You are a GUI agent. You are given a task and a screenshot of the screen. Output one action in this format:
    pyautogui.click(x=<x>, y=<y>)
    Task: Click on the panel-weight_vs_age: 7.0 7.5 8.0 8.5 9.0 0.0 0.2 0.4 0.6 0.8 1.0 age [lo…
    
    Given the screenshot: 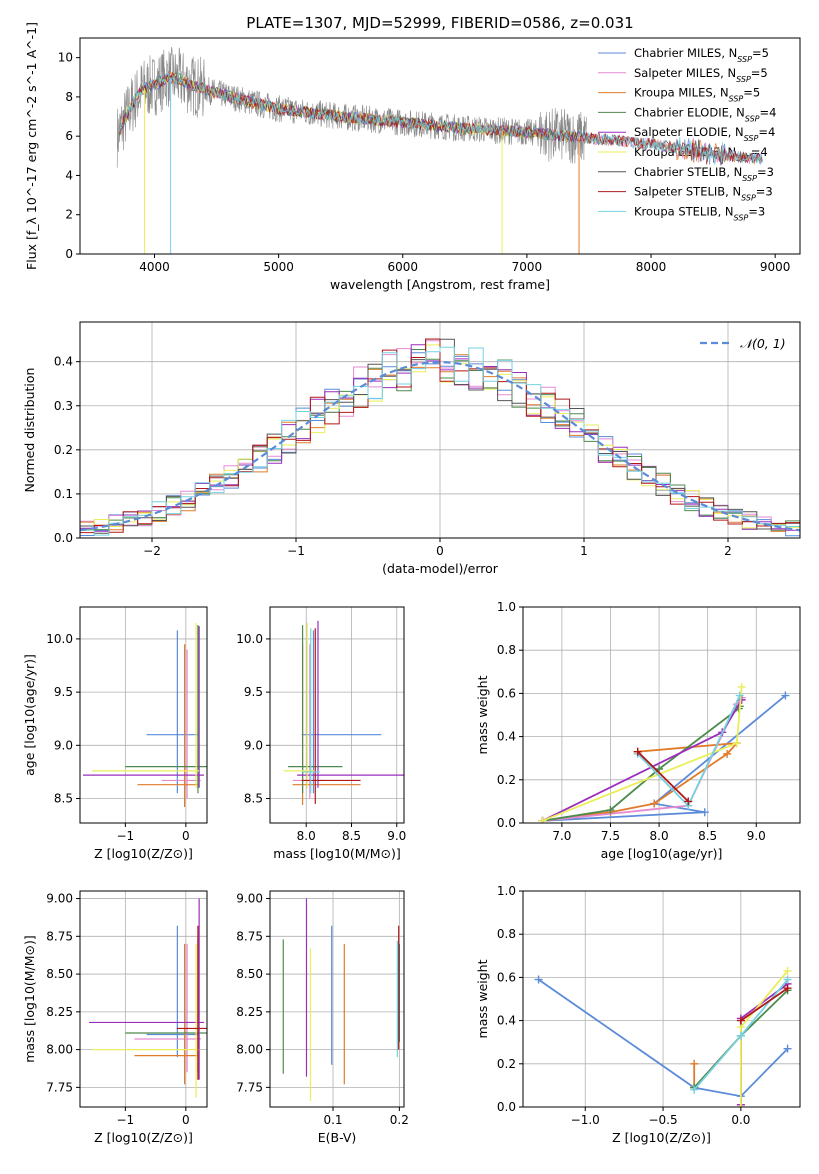 What is the action you would take?
    pyautogui.click(x=638, y=730)
    